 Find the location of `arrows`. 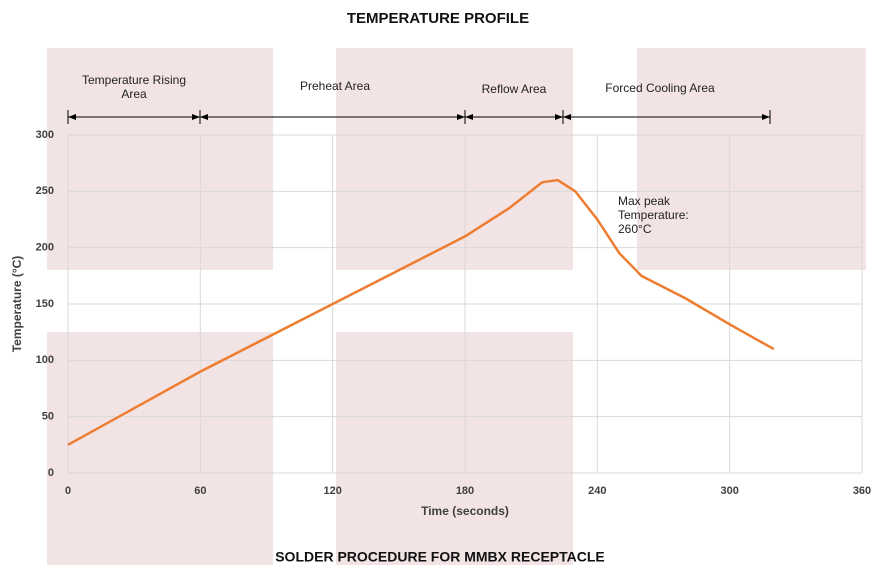

arrows is located at coordinates (419, 117).